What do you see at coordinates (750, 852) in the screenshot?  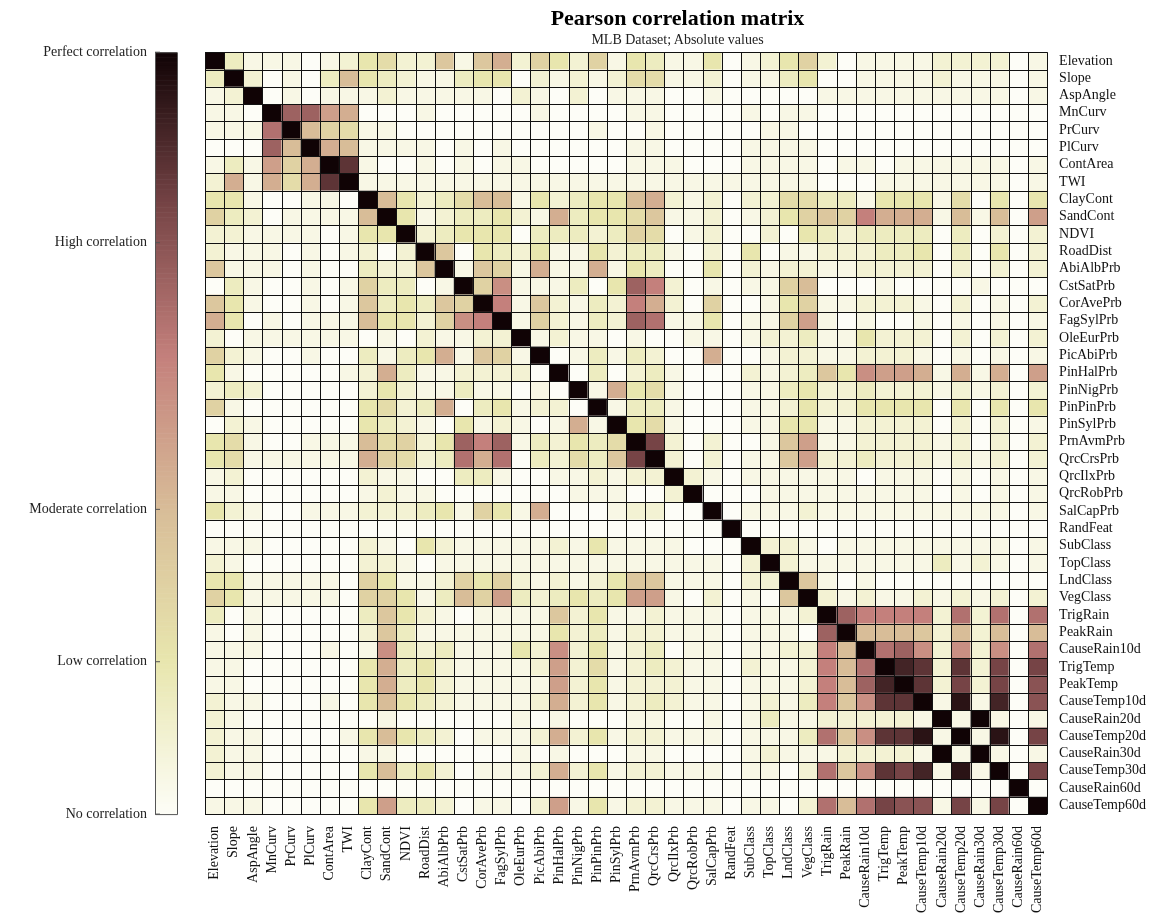 I see `x-tick-label: SubClass` at bounding box center [750, 852].